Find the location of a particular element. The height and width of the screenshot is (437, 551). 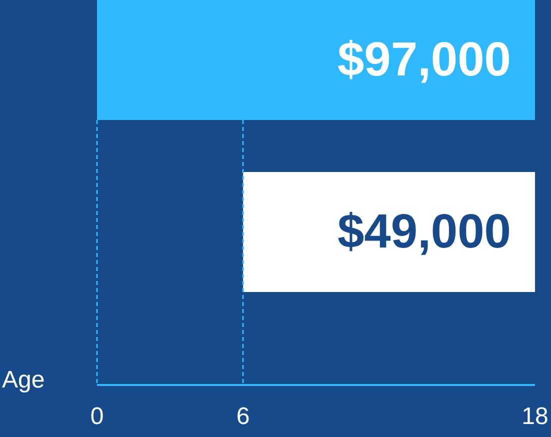

x-tick-label: 6 is located at coordinates (243, 416).